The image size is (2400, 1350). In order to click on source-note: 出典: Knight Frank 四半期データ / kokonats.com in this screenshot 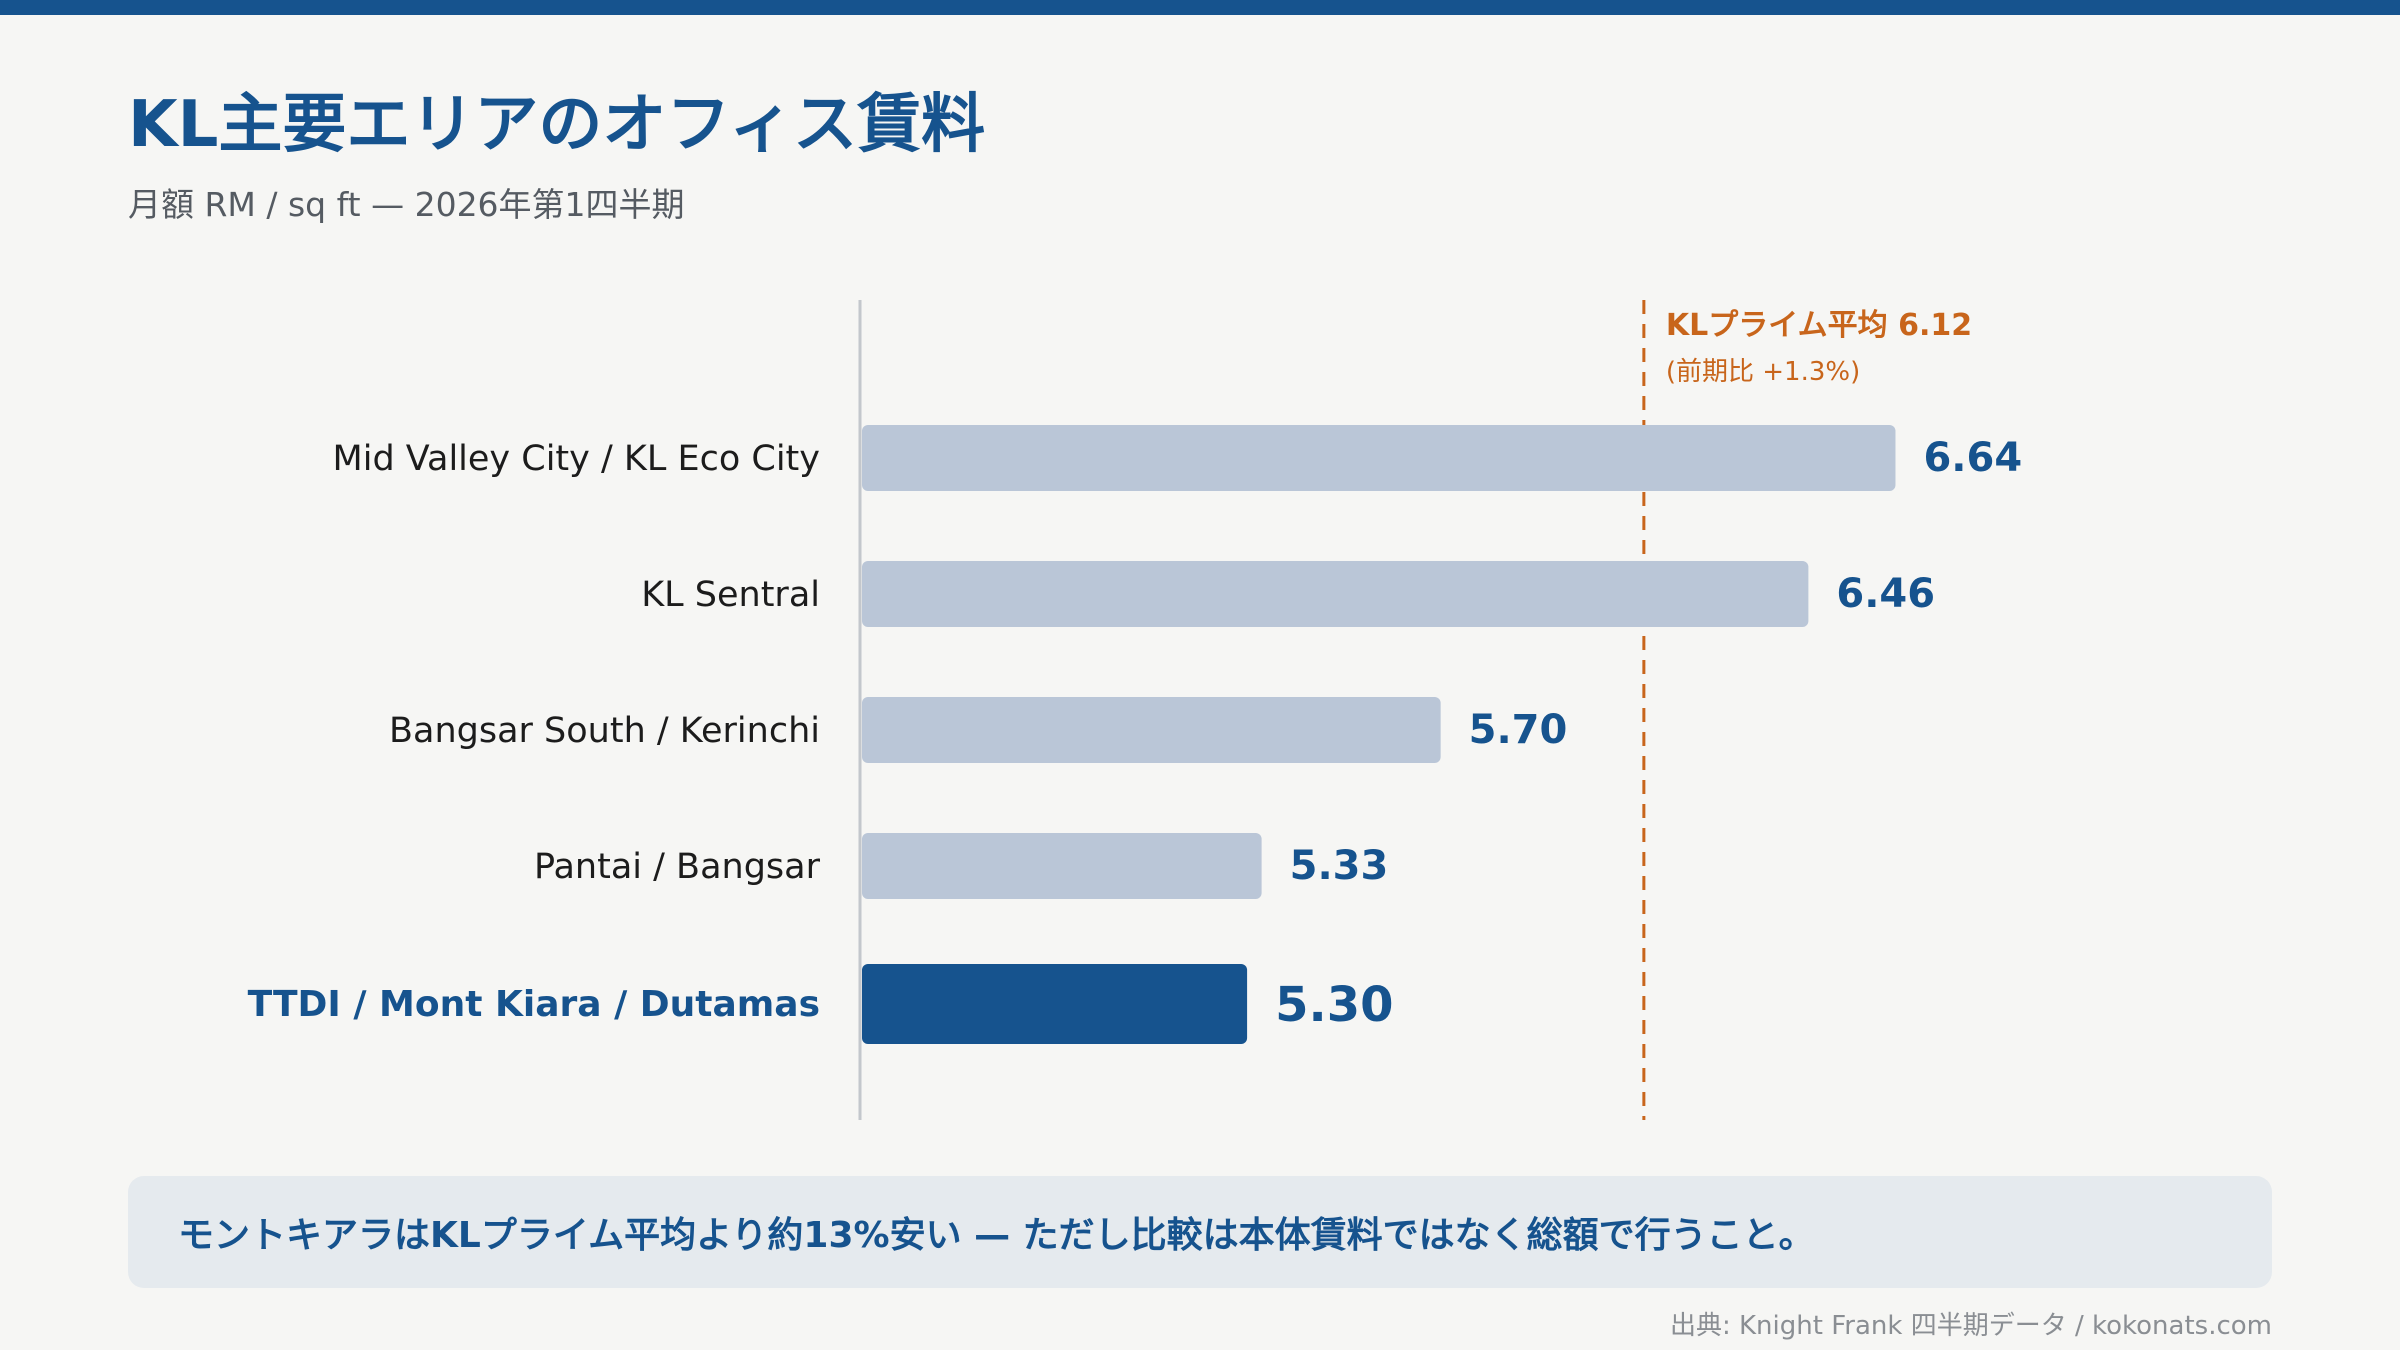, I will do `click(1970, 1326)`.